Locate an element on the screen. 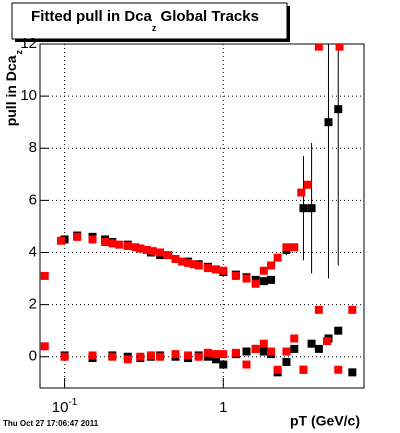 Image resolution: width=400 pixels, height=433 pixels. x-axis-label: pT (GeV/c) is located at coordinates (325, 421).